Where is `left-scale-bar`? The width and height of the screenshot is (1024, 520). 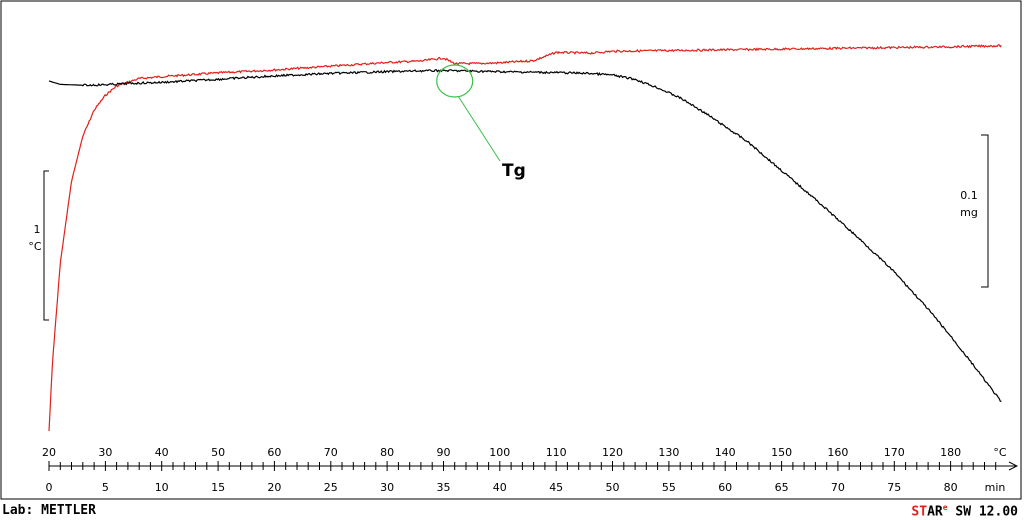
left-scale-bar is located at coordinates (46, 245).